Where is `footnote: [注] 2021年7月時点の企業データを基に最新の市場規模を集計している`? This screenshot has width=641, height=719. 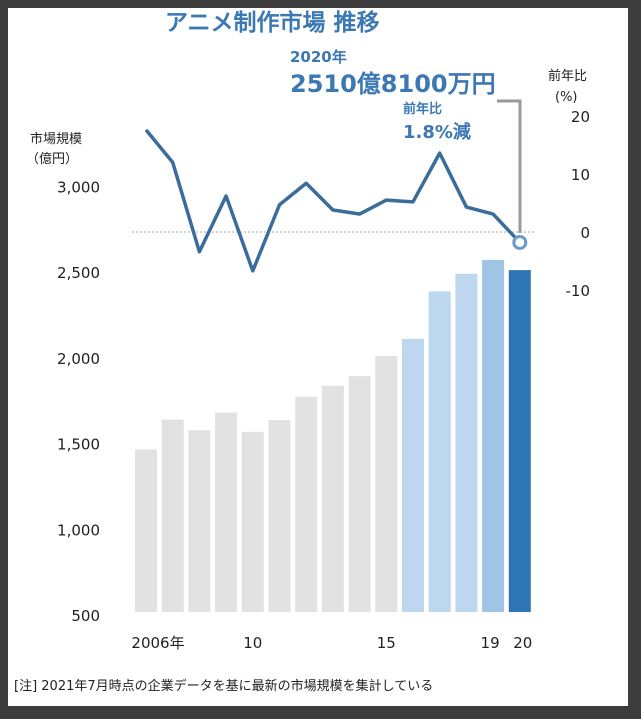
footnote: [注] 2021年7月時点の企業データを基に最新の市場規模を集計している is located at coordinates (223, 686).